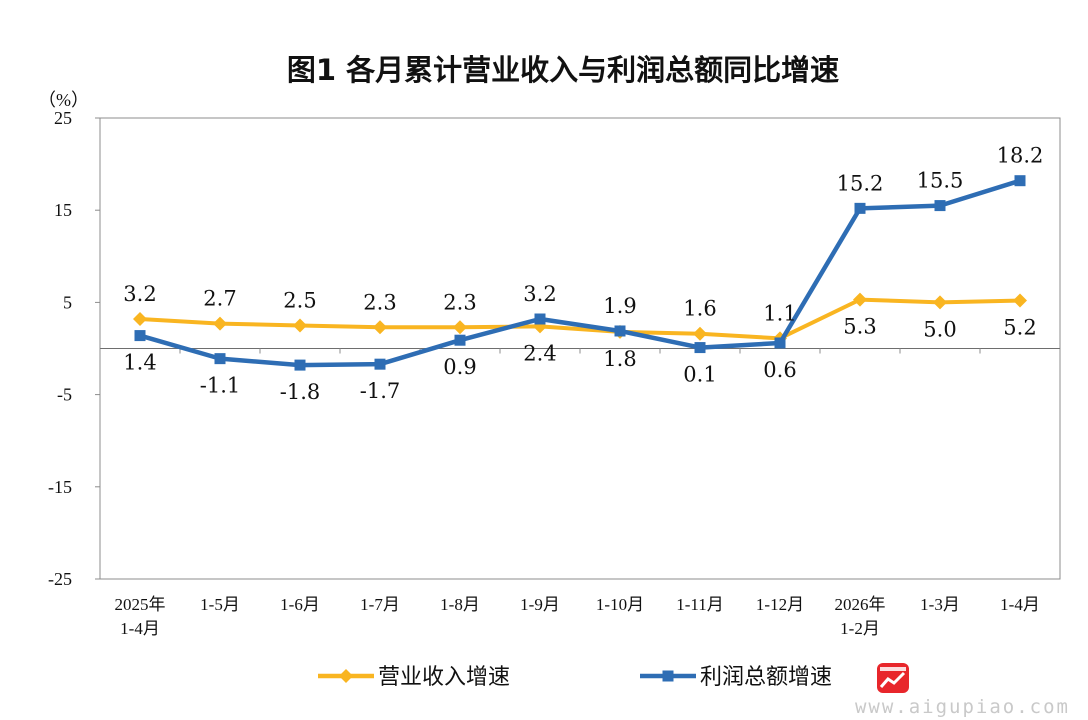 The width and height of the screenshot is (1088, 720). What do you see at coordinates (619, 306) in the screenshot?
I see `profit-data-label: 1.9` at bounding box center [619, 306].